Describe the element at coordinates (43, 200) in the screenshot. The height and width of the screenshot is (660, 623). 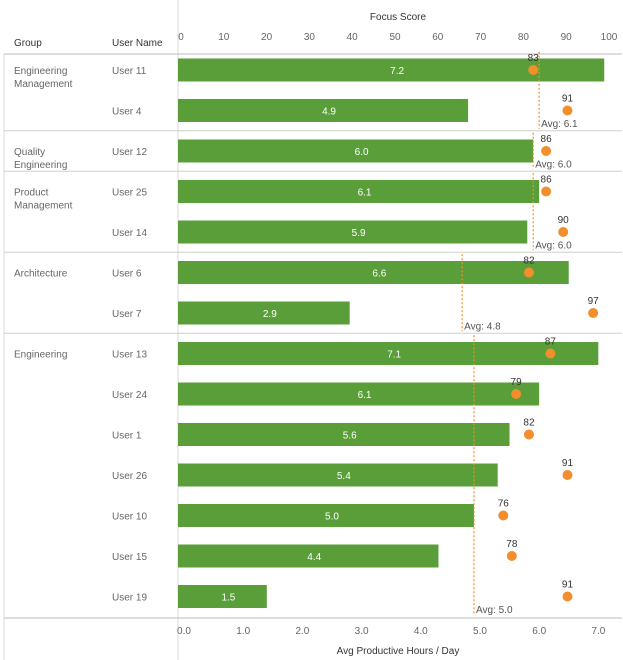
I see `group-label: Product Management` at that location.